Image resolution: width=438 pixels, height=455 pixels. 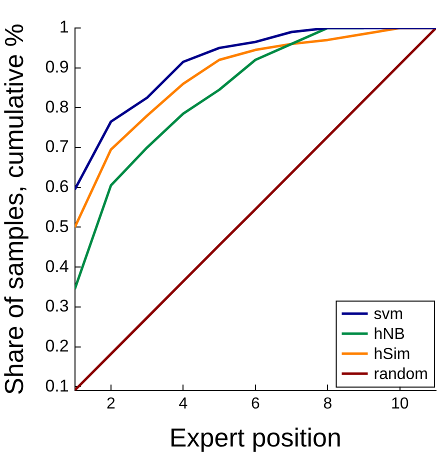 What do you see at coordinates (399, 404) in the screenshot?
I see `x-tick-label: 10` at bounding box center [399, 404].